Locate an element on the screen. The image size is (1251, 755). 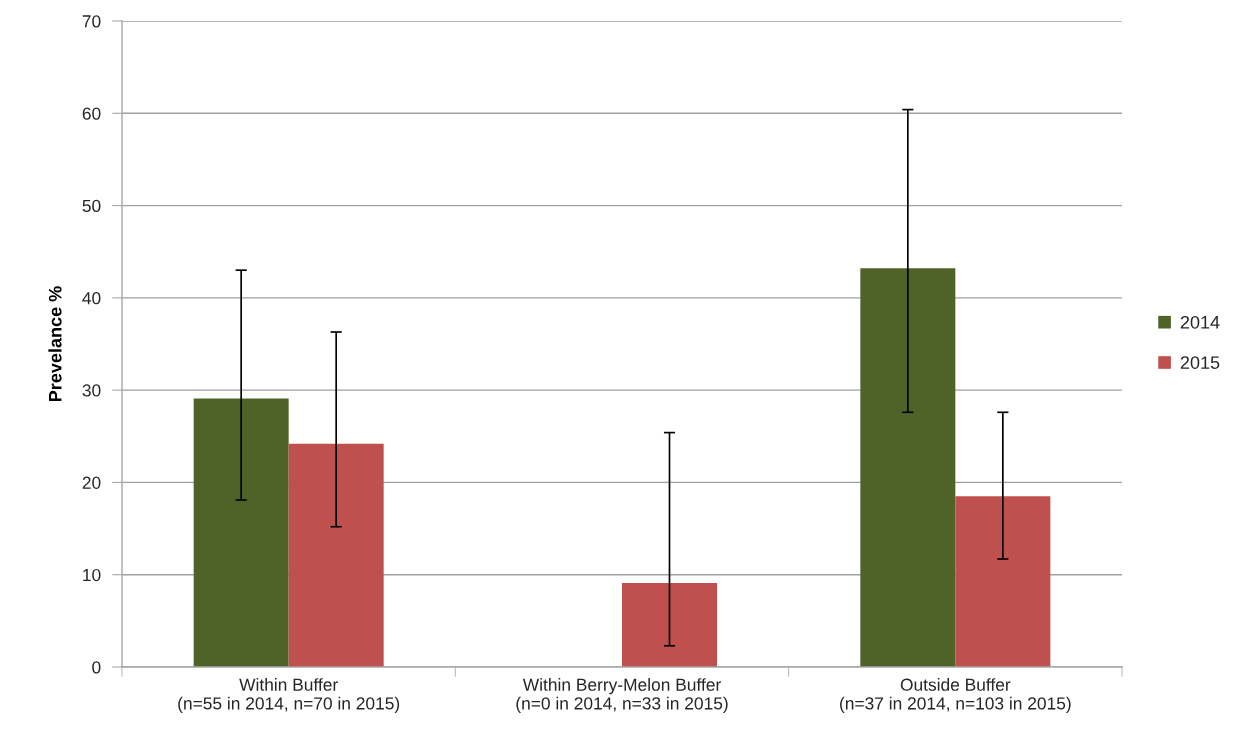
legend-label: 2014 is located at coordinates (1200, 322).